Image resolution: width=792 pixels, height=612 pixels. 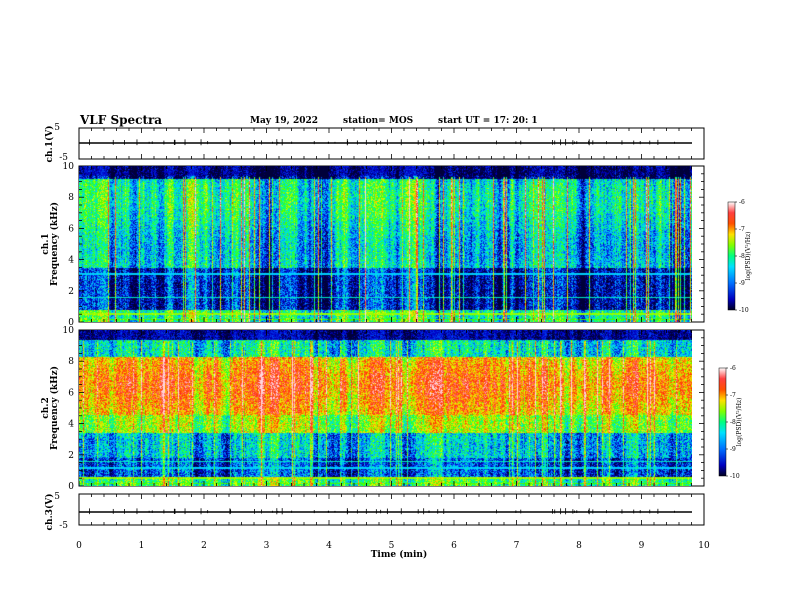 I want to click on ch2-spectrogram-ylabel: Frequency (kHz), so click(x=54, y=408).